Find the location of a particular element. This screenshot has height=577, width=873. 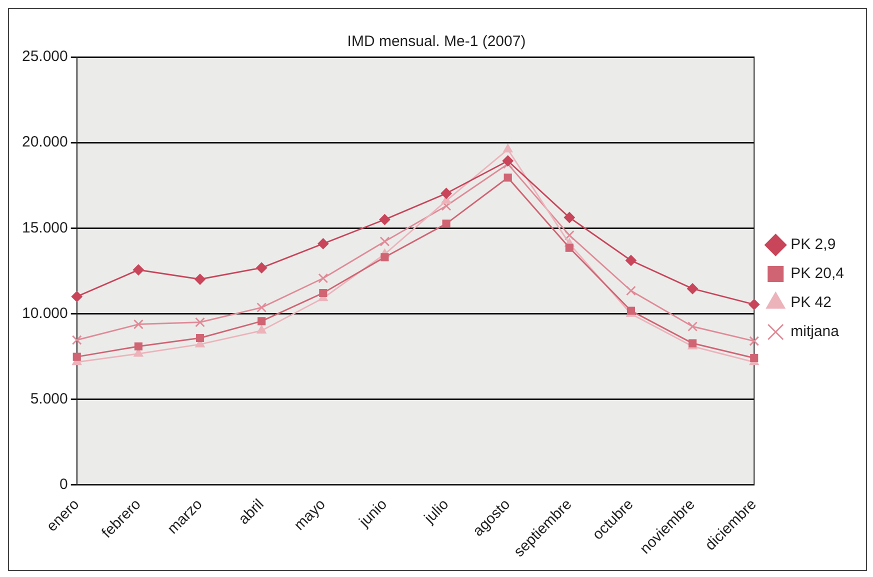

y-tick-label: 10.000 is located at coordinates (45, 313).